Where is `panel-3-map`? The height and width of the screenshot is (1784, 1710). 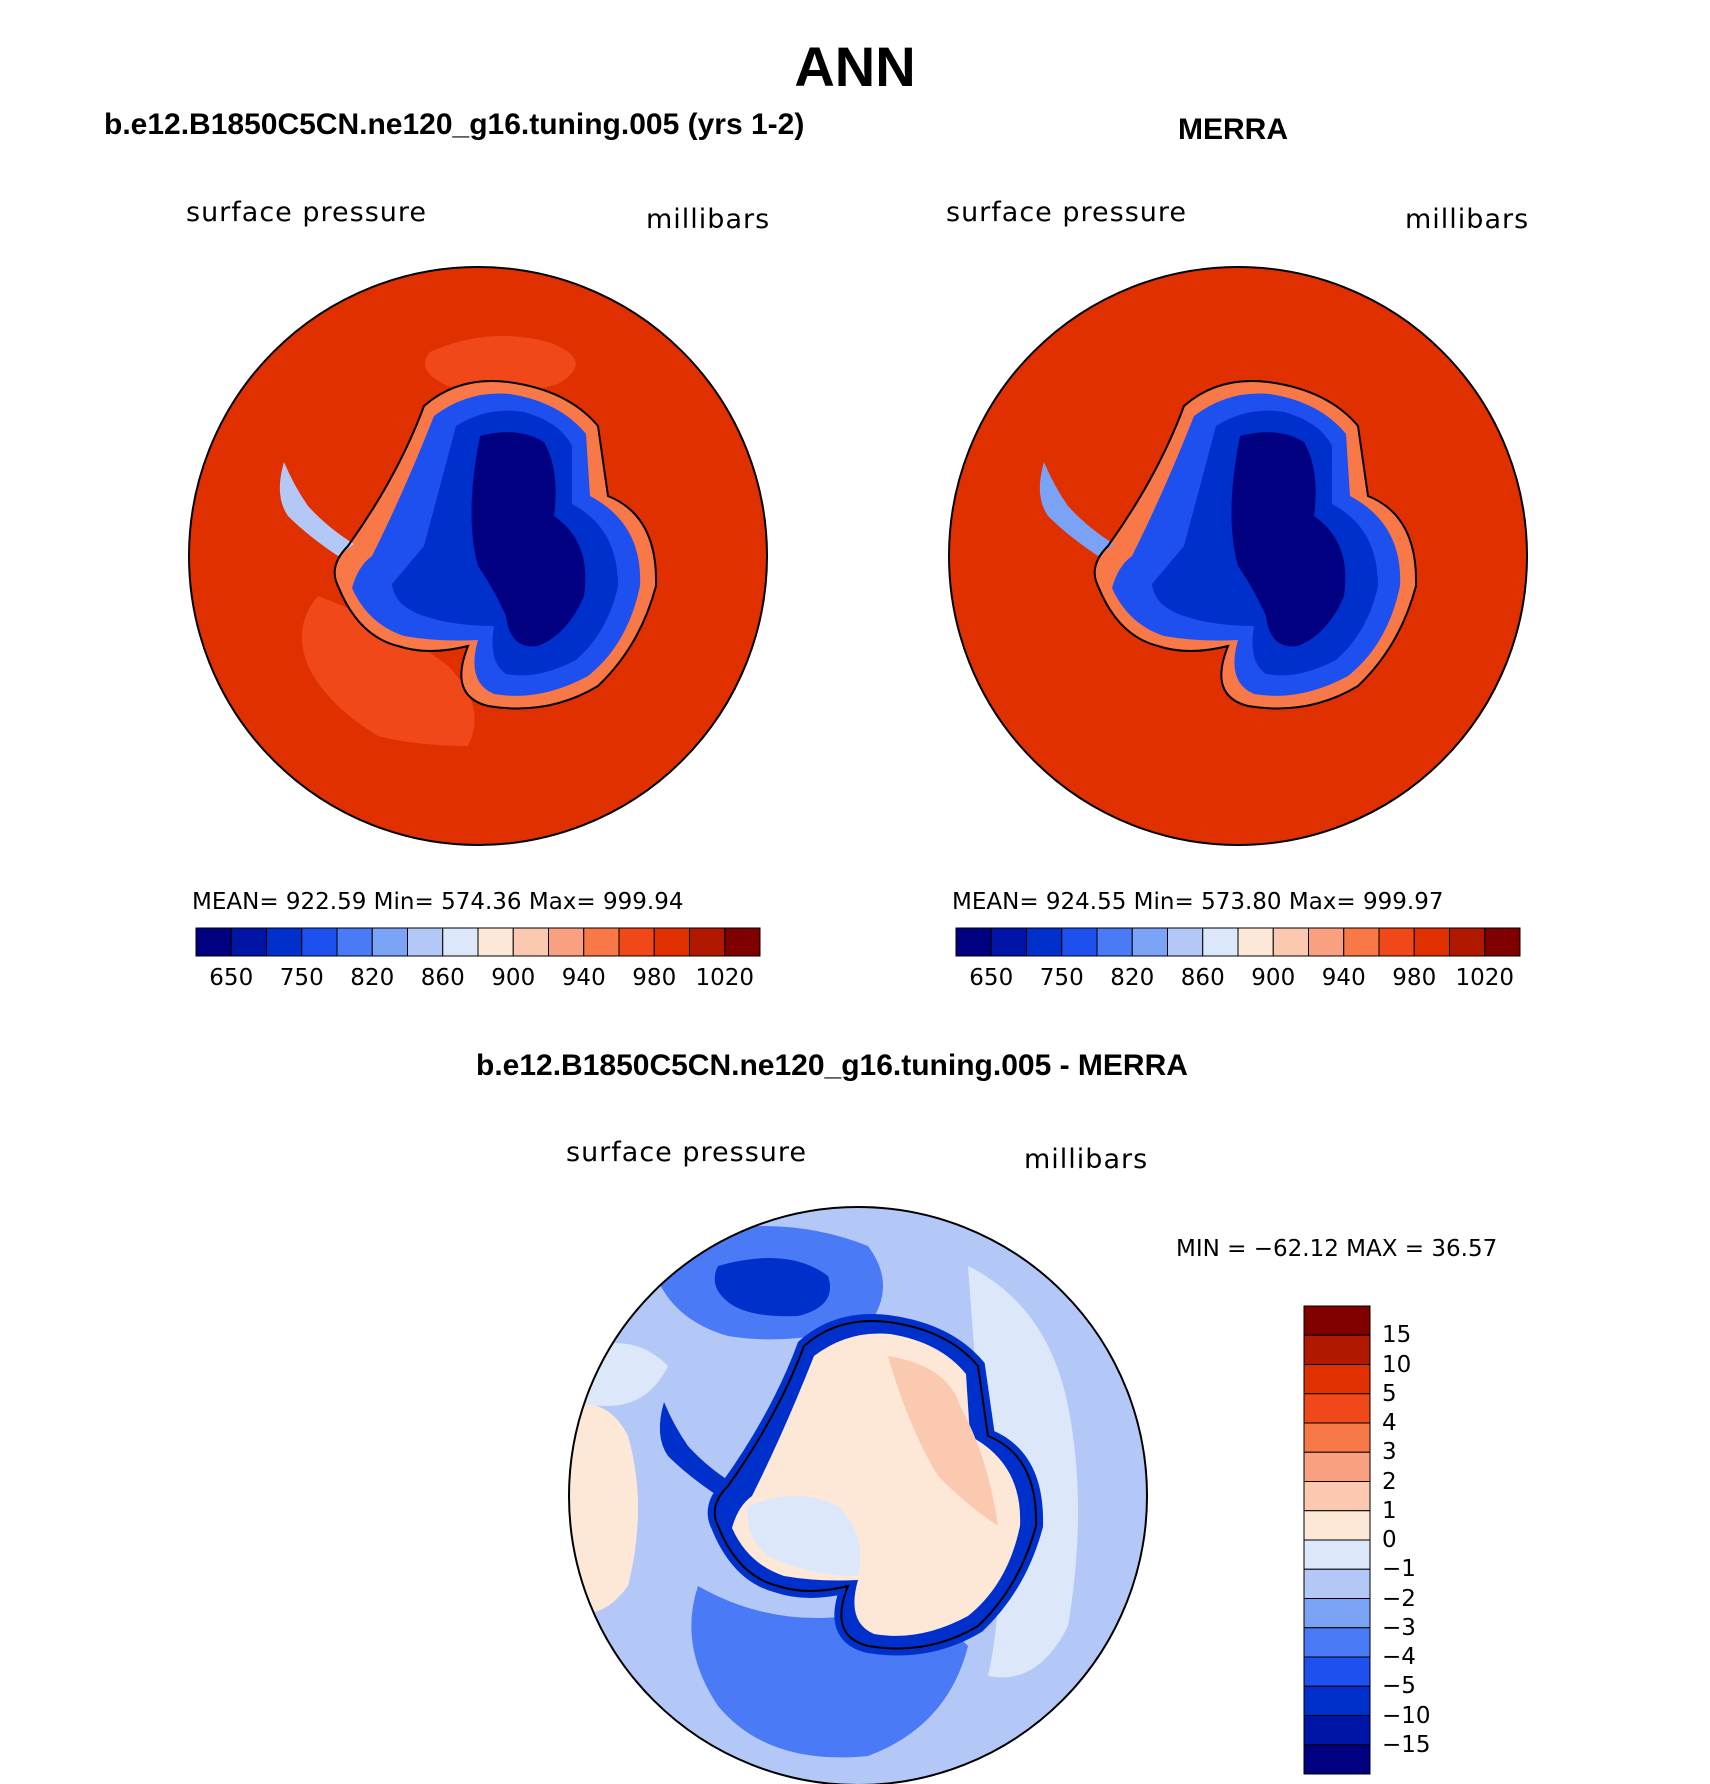
panel-3-map is located at coordinates (858, 1495).